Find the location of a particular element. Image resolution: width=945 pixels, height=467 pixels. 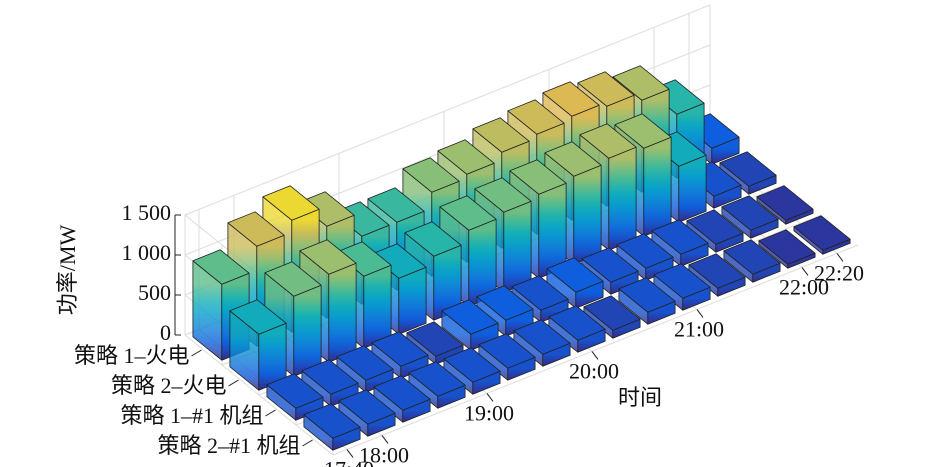

z-axis-title: 功率/MW is located at coordinates (67, 270).